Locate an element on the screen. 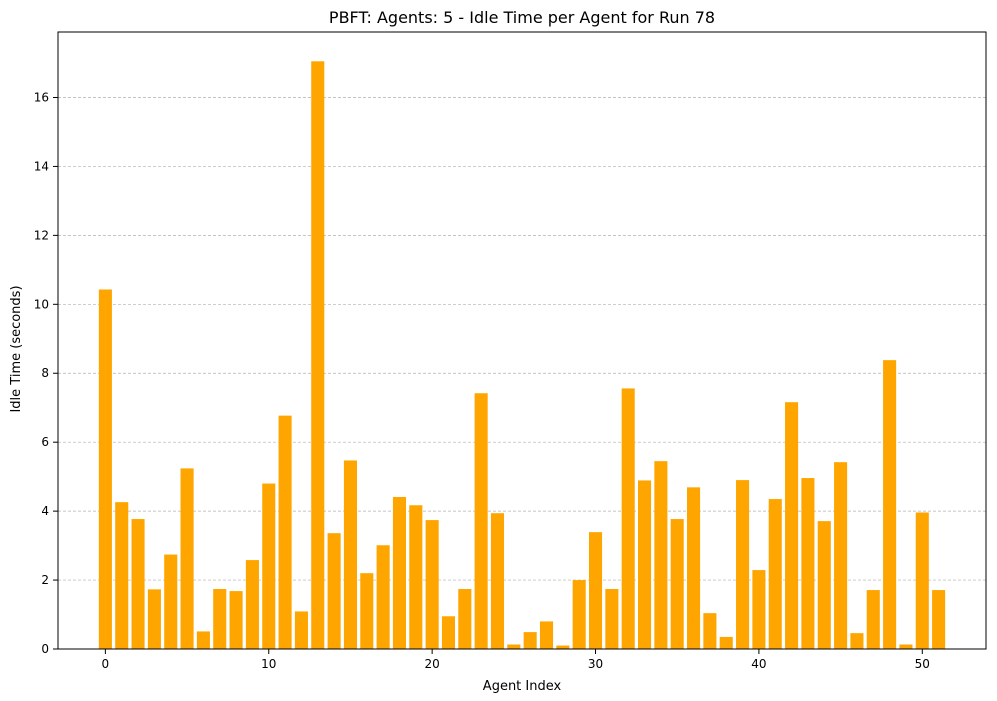  y-tick-label: 6 is located at coordinates (45, 442).